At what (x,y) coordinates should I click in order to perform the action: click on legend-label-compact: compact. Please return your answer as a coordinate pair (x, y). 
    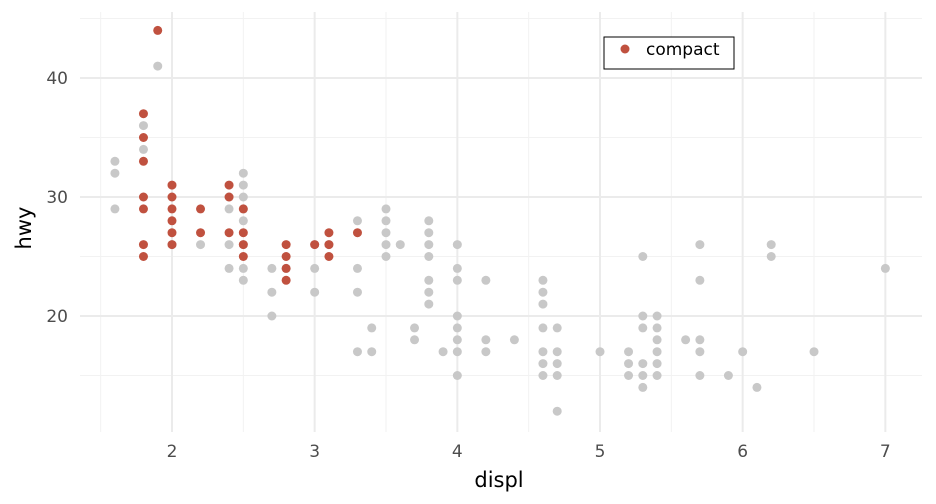
    Looking at the image, I should click on (683, 50).